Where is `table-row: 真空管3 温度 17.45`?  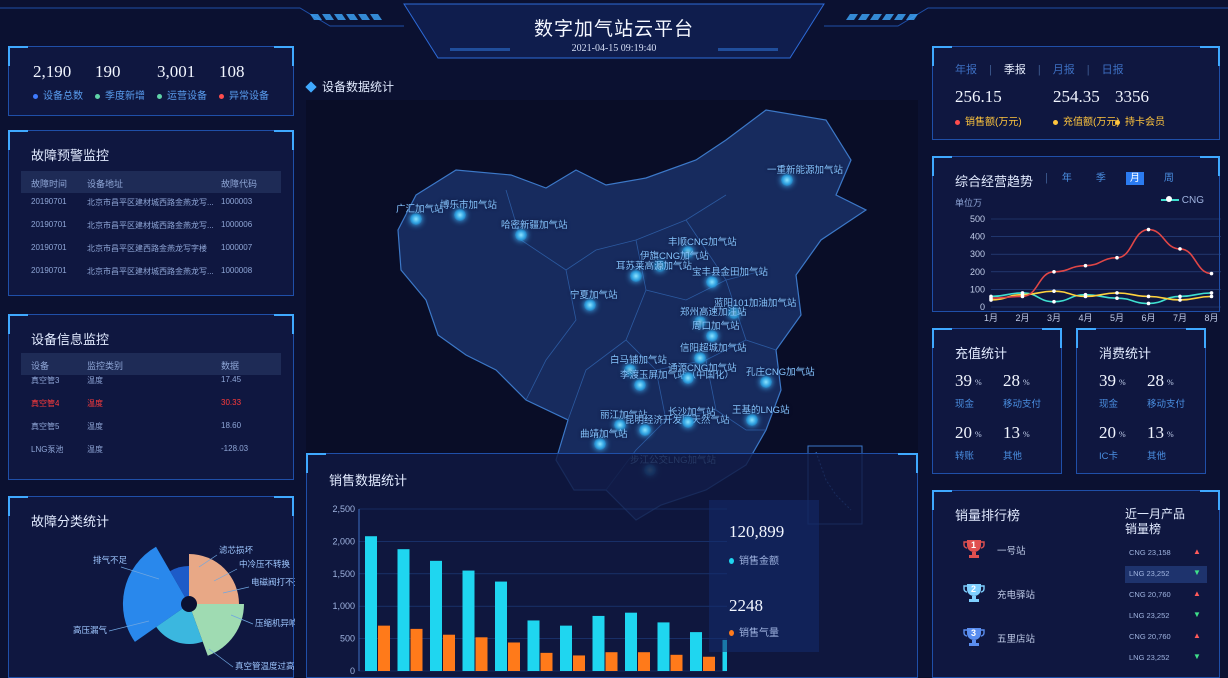
table-row: 真空管3 温度 17.45 is located at coordinates (151, 383).